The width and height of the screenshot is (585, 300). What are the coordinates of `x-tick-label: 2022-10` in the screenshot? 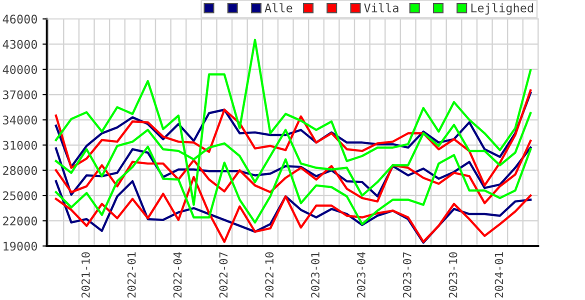 It's located at (269, 275).